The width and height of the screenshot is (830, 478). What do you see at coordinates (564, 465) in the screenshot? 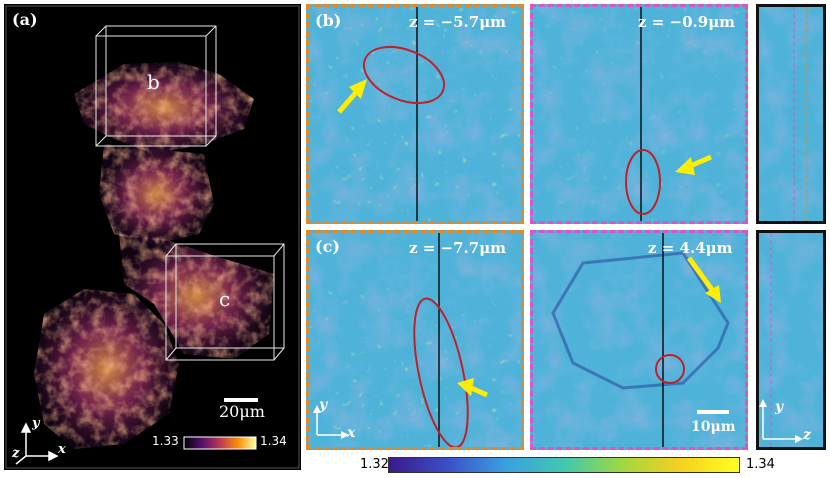
I see `colorbar-bottom` at bounding box center [564, 465].